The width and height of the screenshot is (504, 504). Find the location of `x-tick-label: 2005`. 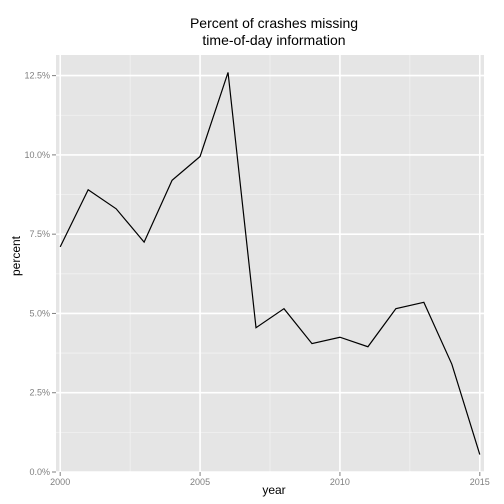

x-tick-label: 2005 is located at coordinates (200, 482).